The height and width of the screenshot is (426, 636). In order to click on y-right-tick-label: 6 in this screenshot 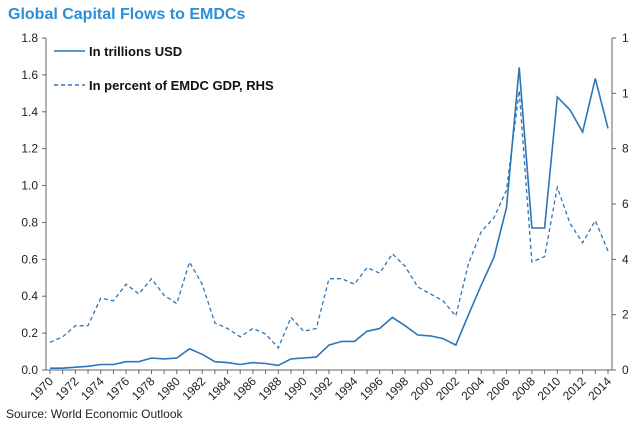, I will do `click(625, 204)`.